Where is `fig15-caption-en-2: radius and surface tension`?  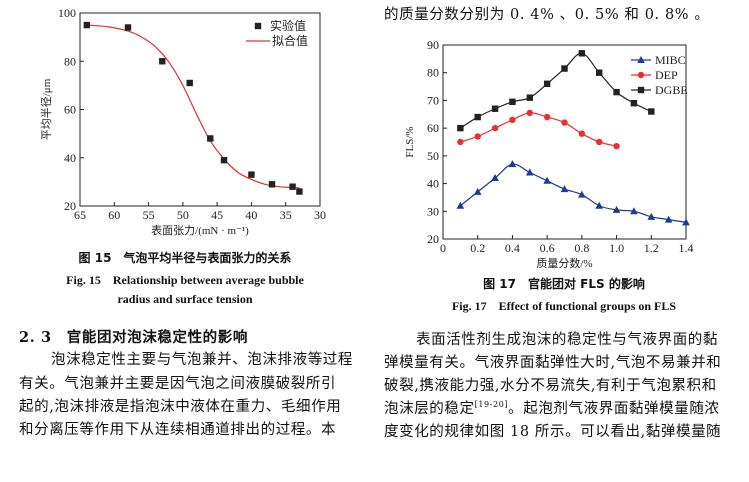 fig15-caption-en-2: radius and surface tension is located at coordinates (185, 299).